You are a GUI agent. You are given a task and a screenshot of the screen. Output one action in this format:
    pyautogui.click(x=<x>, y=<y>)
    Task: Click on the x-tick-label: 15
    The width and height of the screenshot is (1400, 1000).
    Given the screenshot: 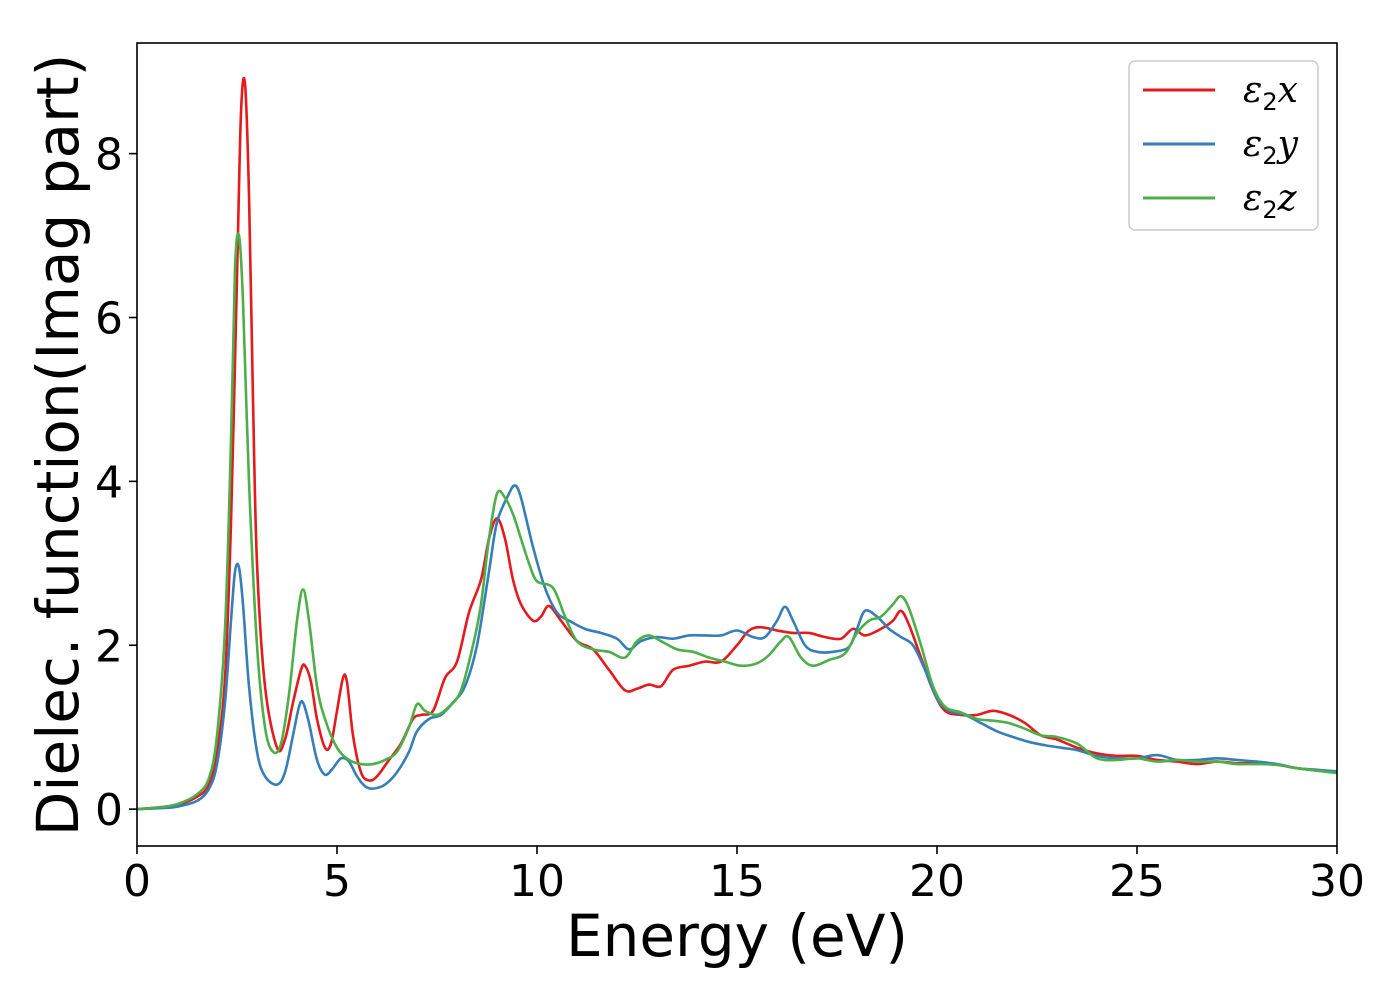 What is the action you would take?
    pyautogui.click(x=737, y=881)
    